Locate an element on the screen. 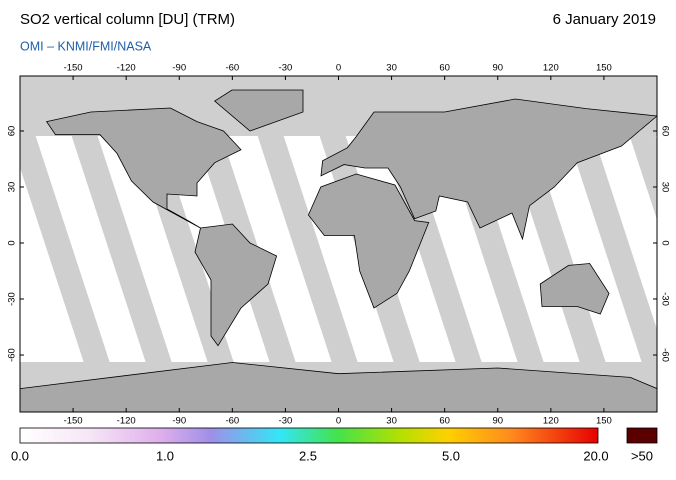 Image resolution: width=676 pixels, height=480 pixels. colorbar is located at coordinates (309, 435).